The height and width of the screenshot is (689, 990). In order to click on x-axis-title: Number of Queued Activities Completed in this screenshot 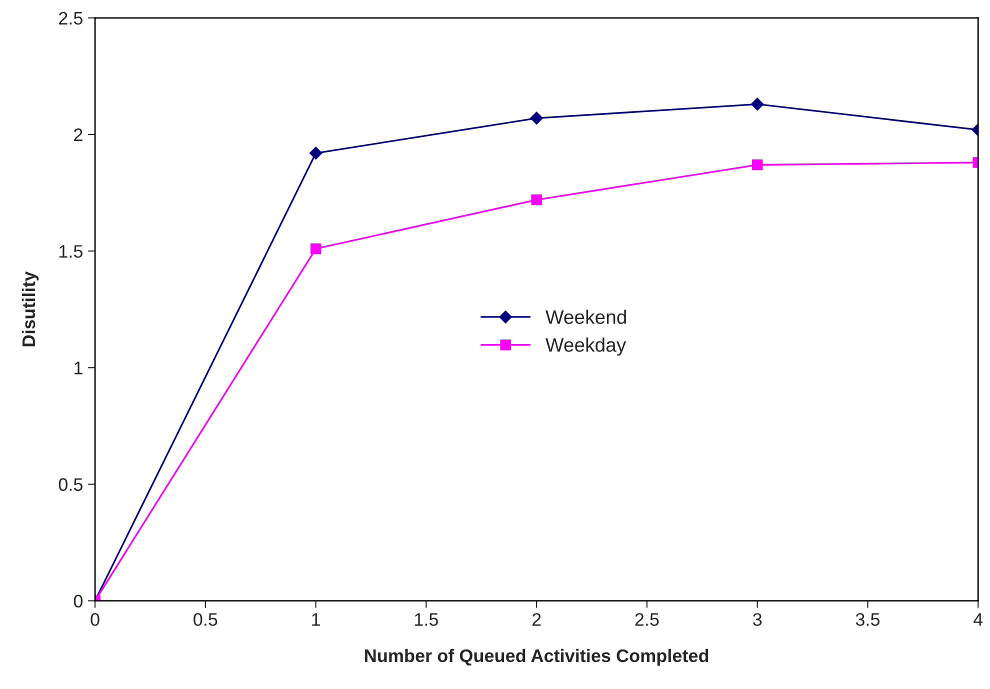, I will do `click(536, 657)`.